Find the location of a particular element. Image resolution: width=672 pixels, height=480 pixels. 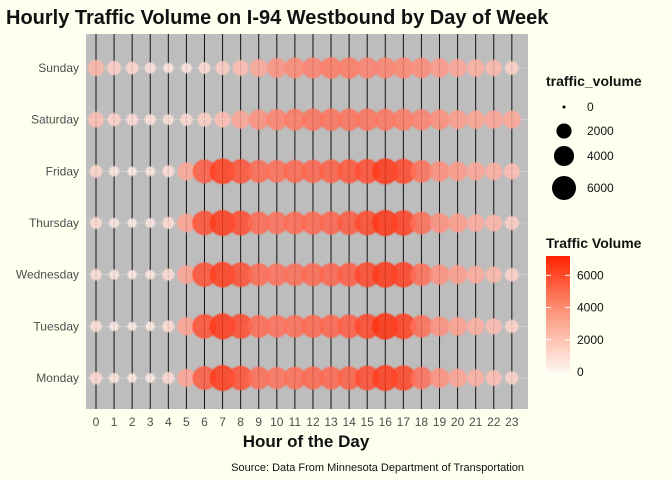

x-tick-label: 5 is located at coordinates (186, 422).